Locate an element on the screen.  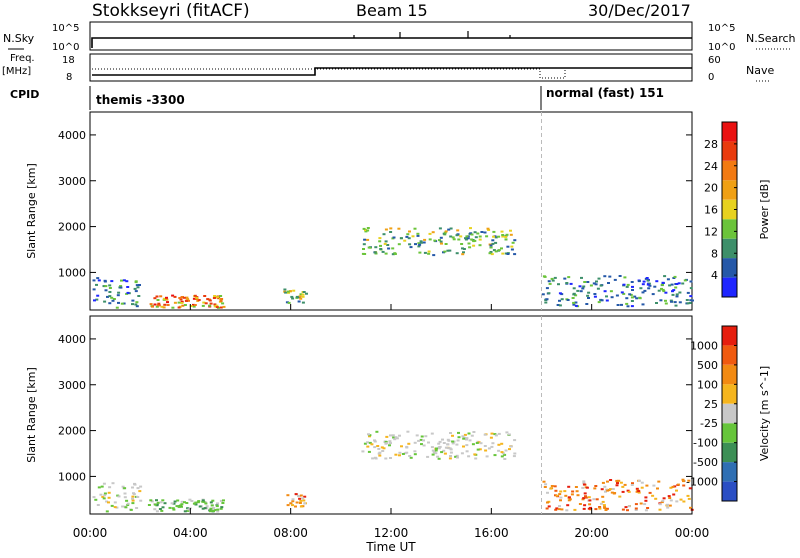
colorbar-swatch is located at coordinates (729, 190).